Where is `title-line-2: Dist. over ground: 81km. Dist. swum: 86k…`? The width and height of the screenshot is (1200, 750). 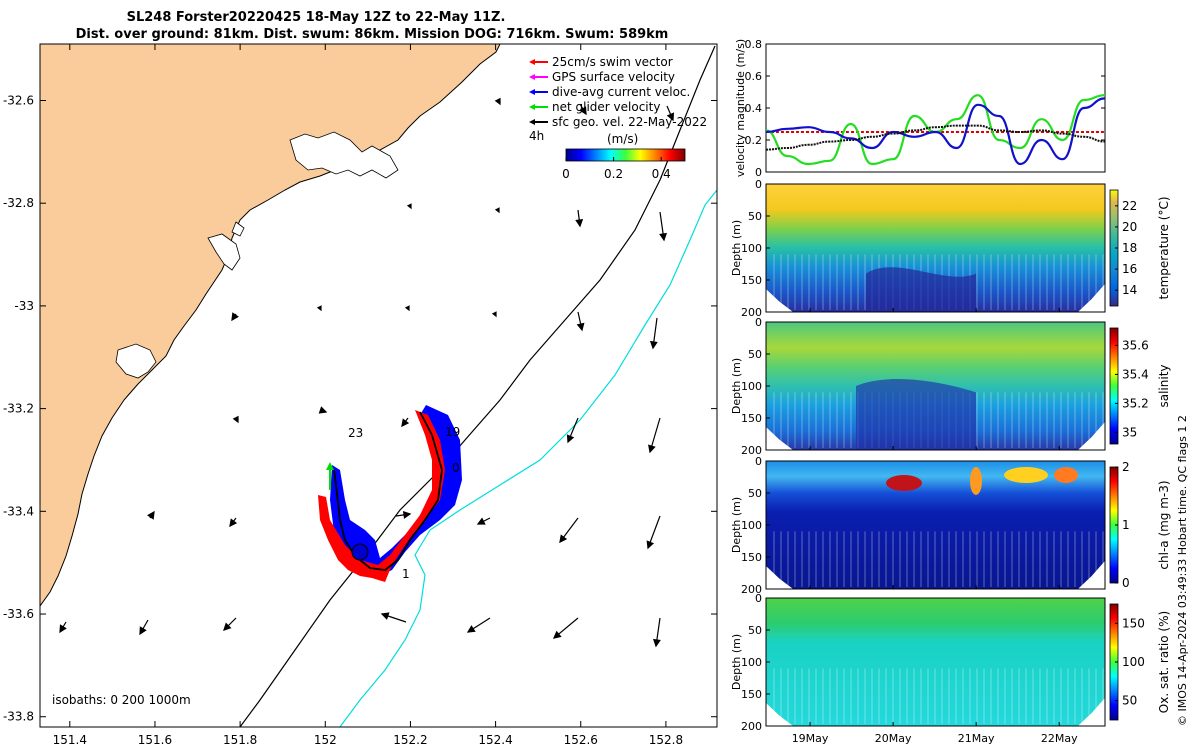 title-line-2: Dist. over ground: 81km. Dist. swum: 86k… is located at coordinates (372, 34).